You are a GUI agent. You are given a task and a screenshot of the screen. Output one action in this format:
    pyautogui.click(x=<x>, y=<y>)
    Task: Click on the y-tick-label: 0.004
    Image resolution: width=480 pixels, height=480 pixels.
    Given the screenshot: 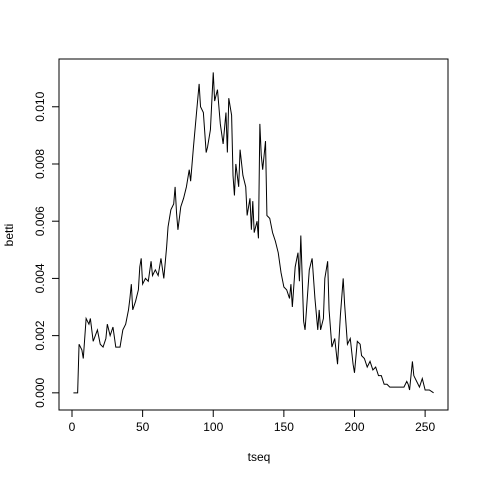 What is the action you would take?
    pyautogui.click(x=40, y=278)
    